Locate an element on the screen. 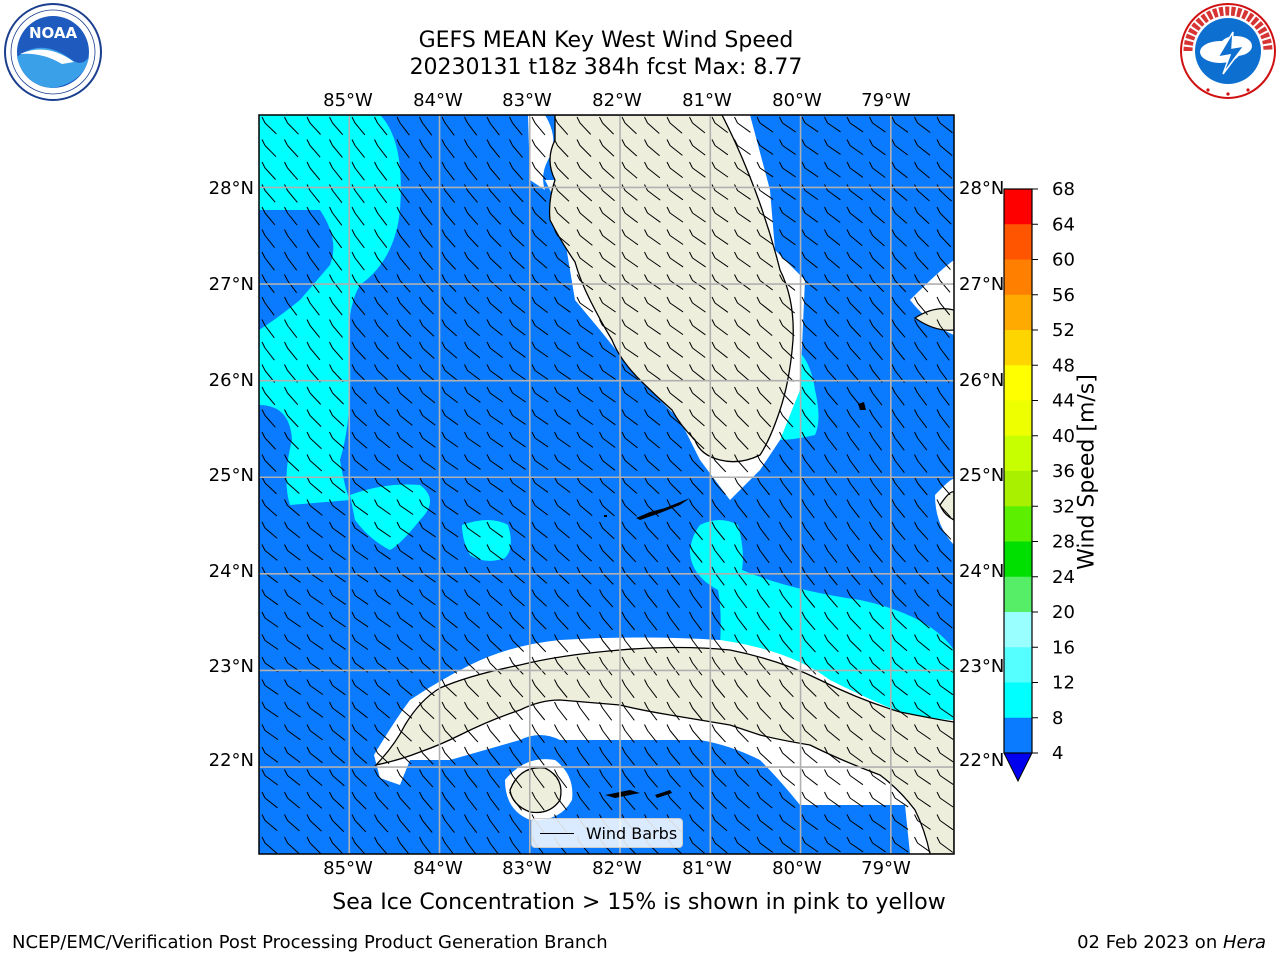 This screenshot has width=1280, height=960. colorbar-tick-label: 52 is located at coordinates (1063, 330).